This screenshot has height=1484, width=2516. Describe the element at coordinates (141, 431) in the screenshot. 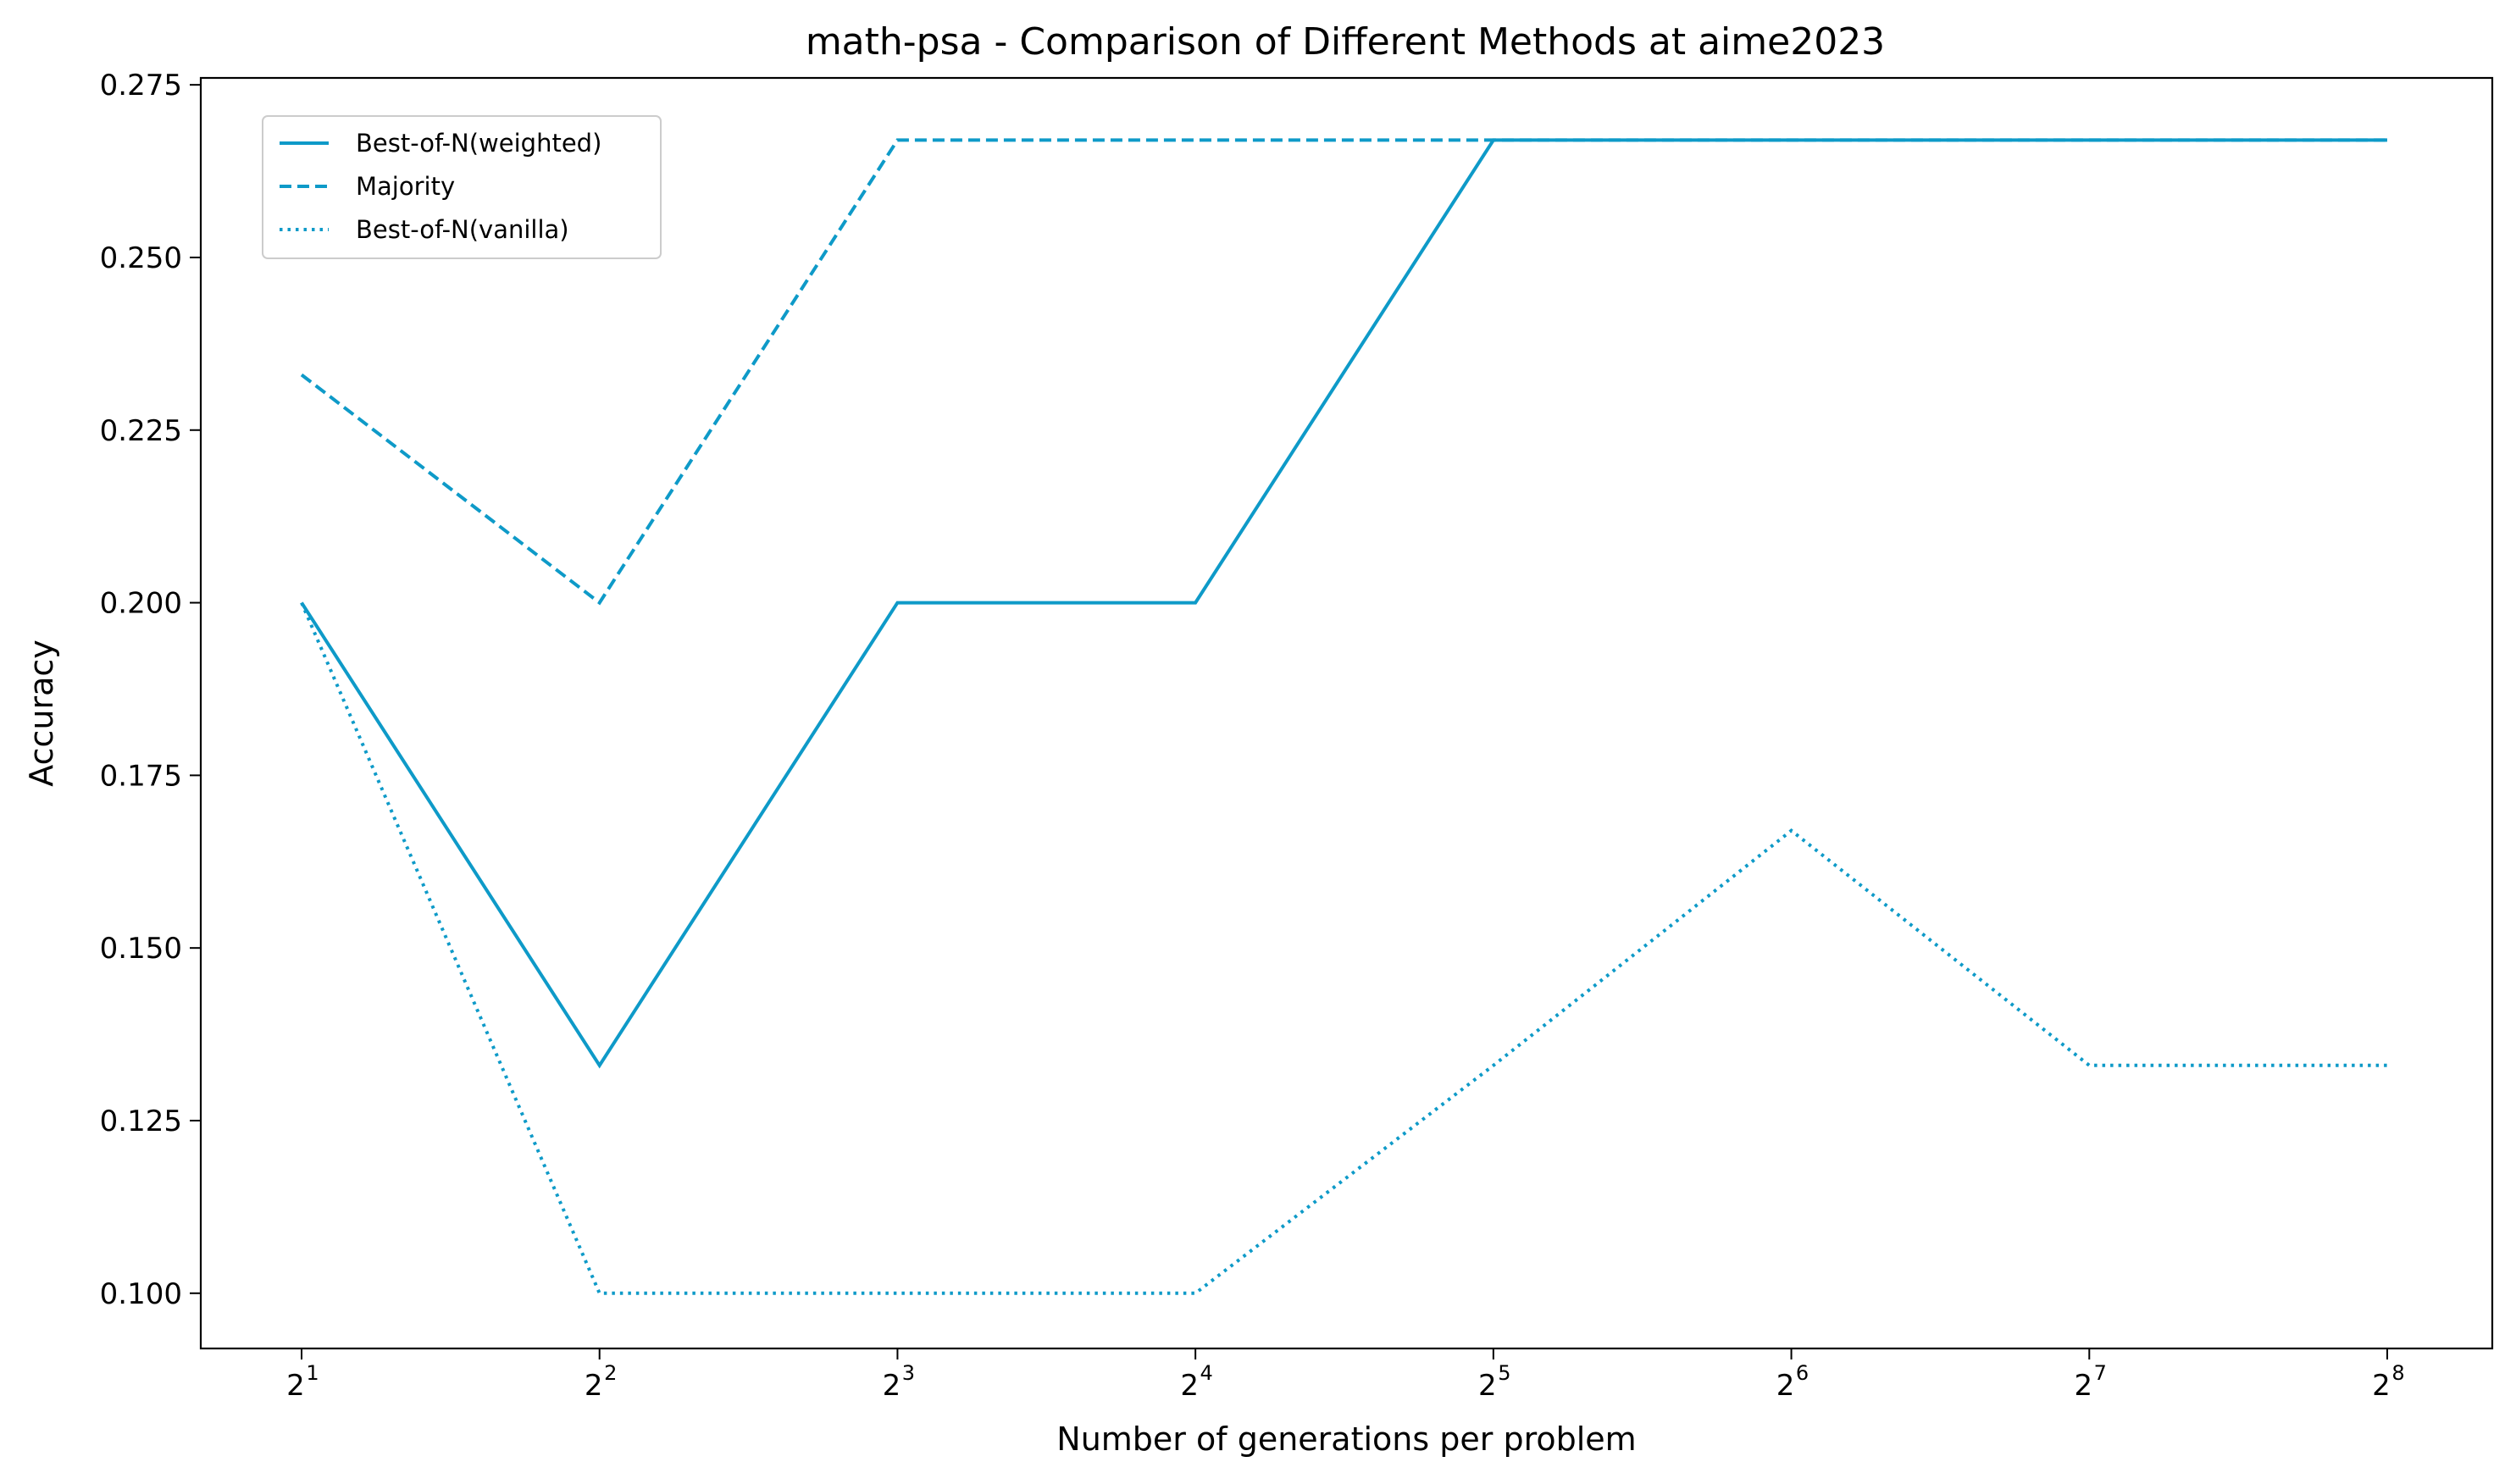

I see `y-tick-label: 0.225` at that location.